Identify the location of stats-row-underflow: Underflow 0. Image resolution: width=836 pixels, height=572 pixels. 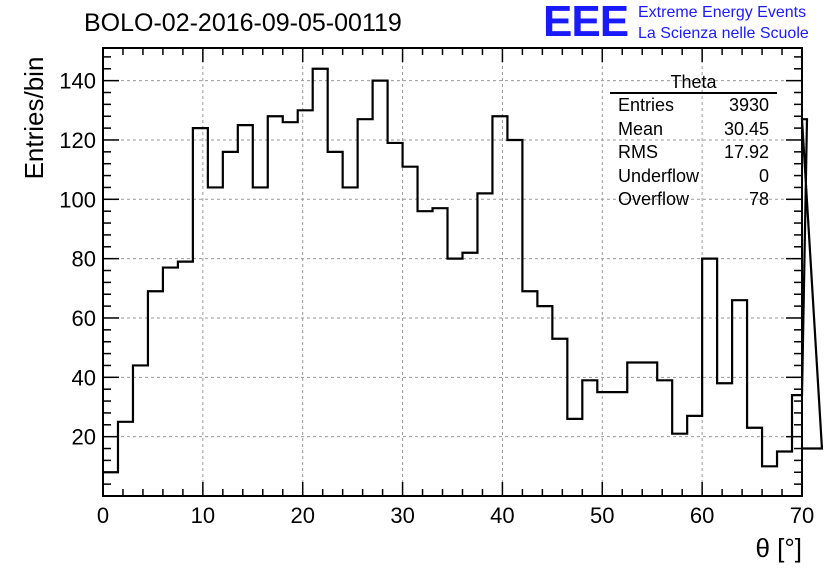
(693, 177).